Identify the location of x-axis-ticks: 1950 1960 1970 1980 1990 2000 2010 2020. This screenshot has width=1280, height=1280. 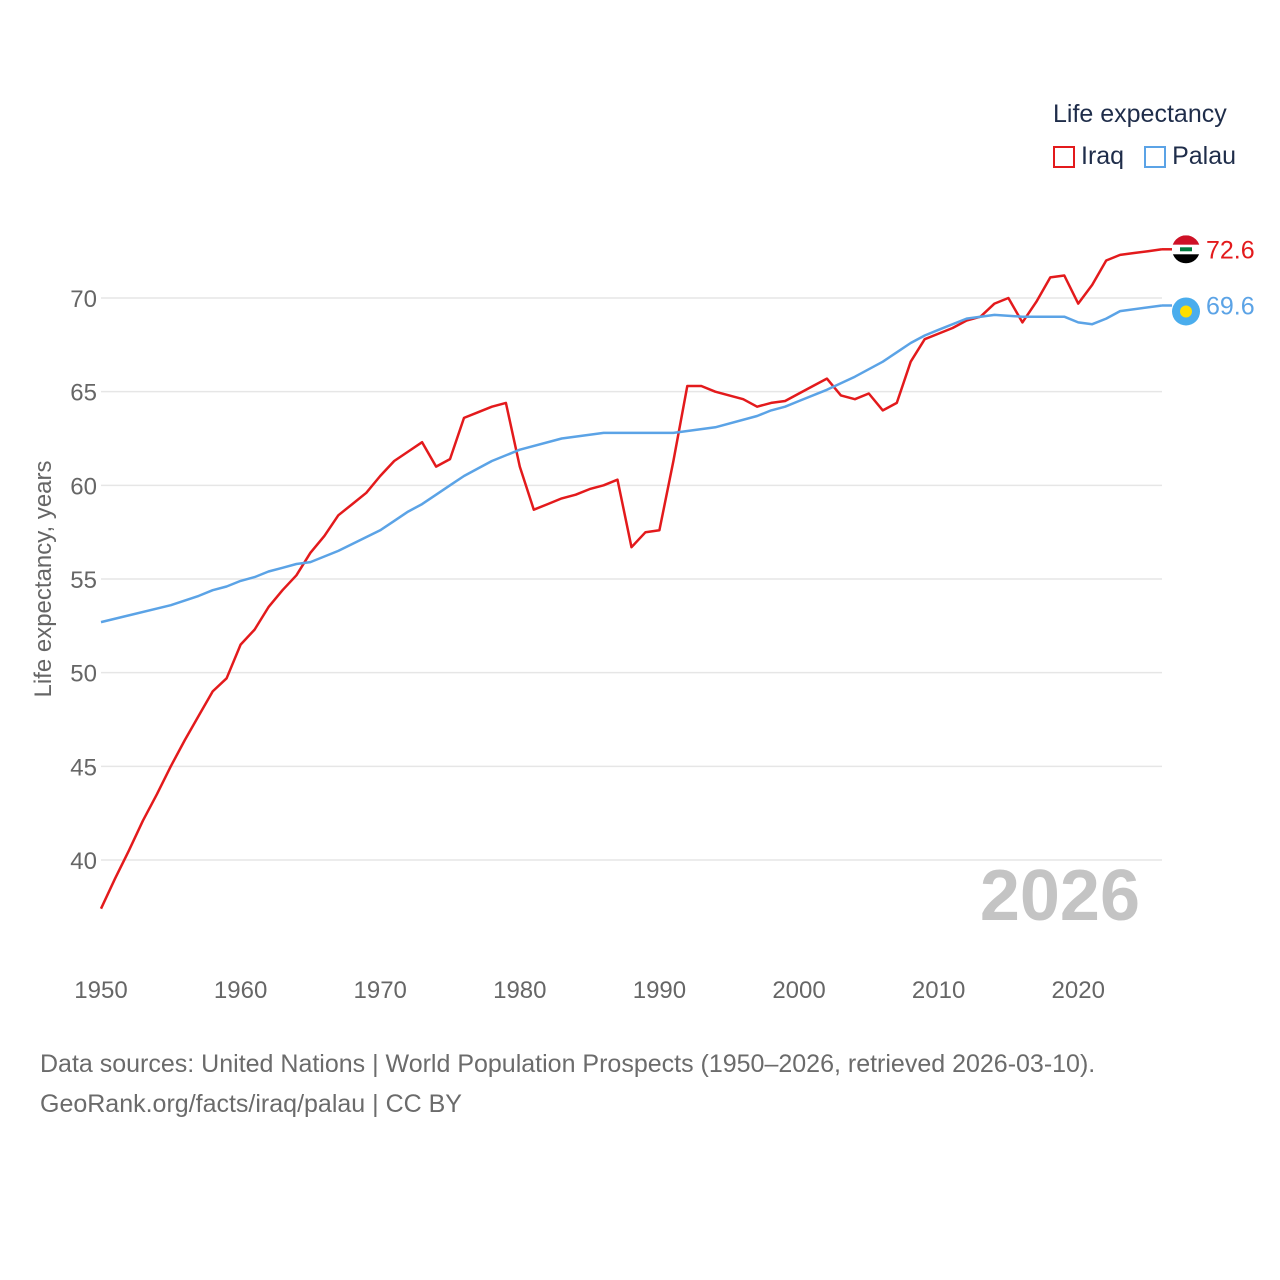
(589, 990).